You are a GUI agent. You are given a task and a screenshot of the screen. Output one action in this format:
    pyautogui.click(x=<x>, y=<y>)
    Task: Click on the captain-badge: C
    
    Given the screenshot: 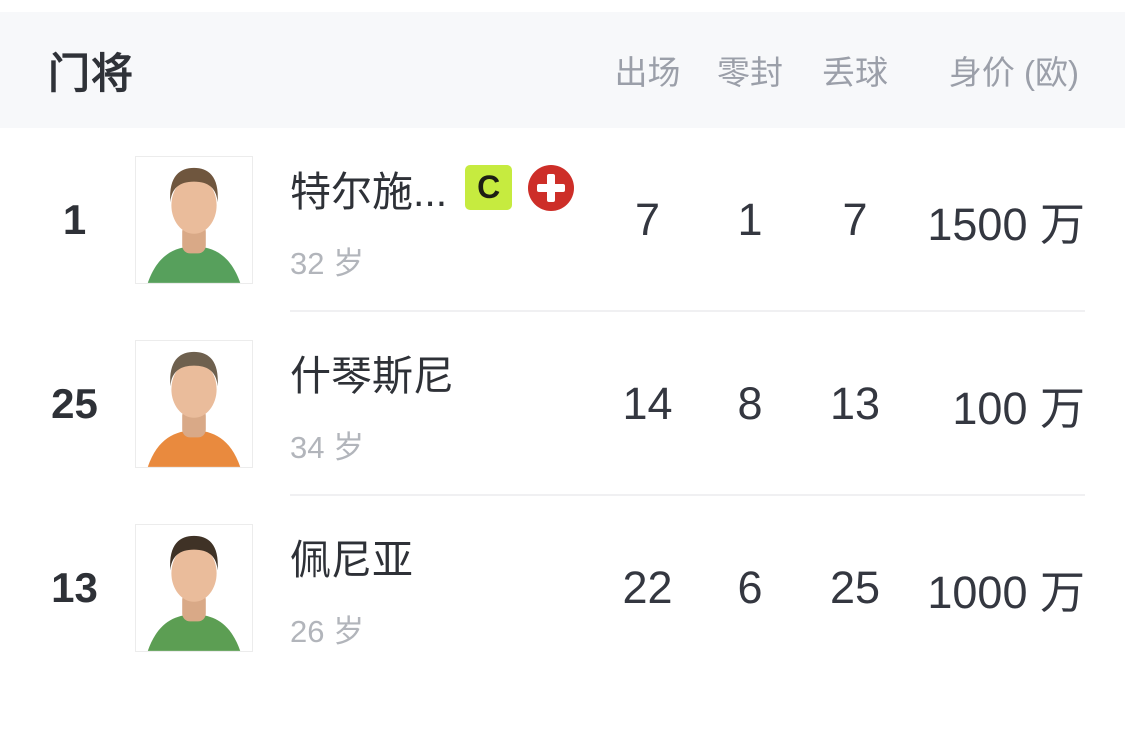 What is the action you would take?
    pyautogui.click(x=489, y=187)
    